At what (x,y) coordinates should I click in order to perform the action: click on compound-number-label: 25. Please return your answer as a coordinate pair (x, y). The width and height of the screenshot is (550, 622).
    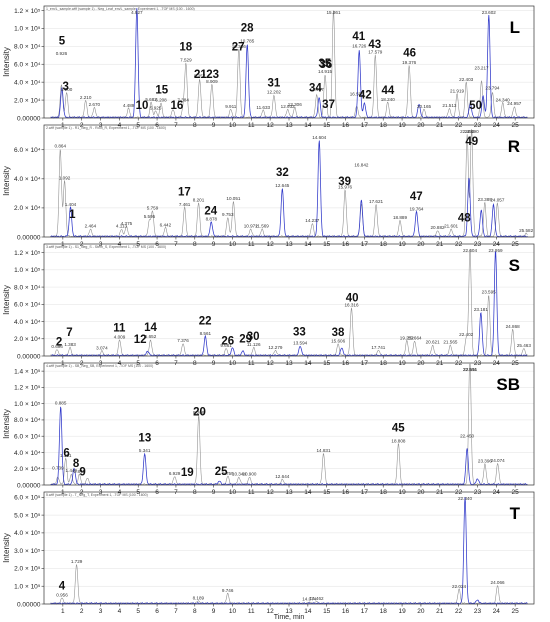
    Looking at the image, I should click on (221, 472).